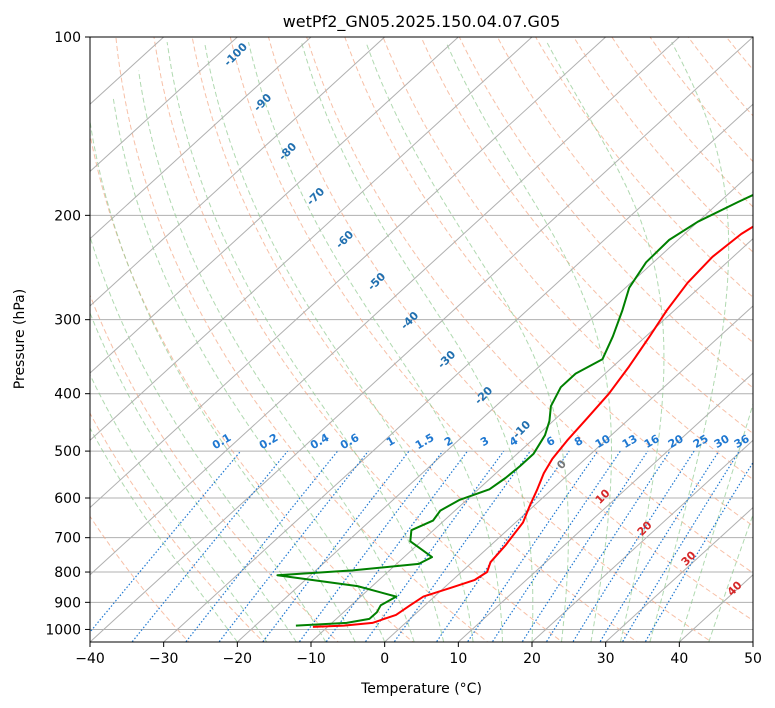 The height and width of the screenshot is (708, 775). I want to click on x-axis: −40 −30 −20 −10 0 10 20 30 40 50, so click(418, 654).